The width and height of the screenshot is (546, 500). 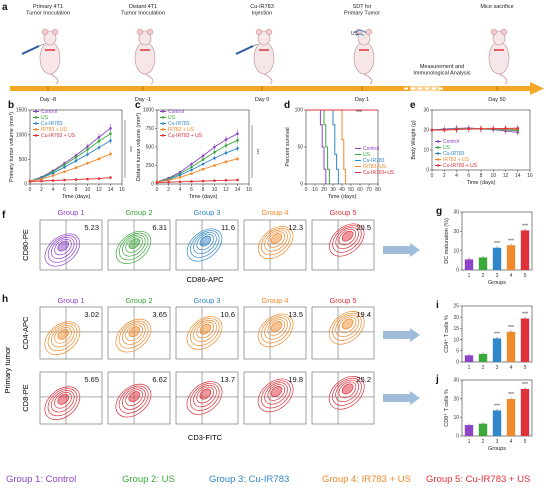 I want to click on quadrant-percentage: 10.6, so click(x=227, y=314).